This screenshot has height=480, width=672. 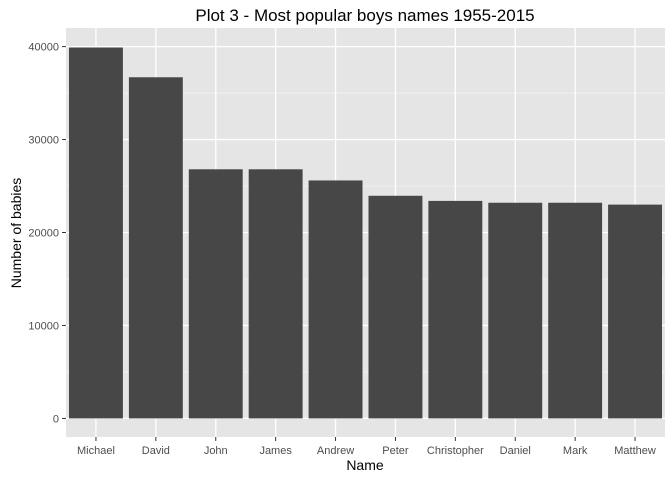 I want to click on y-axis-ticks: 0 10000 20000 30000 40000, so click(x=47, y=233).